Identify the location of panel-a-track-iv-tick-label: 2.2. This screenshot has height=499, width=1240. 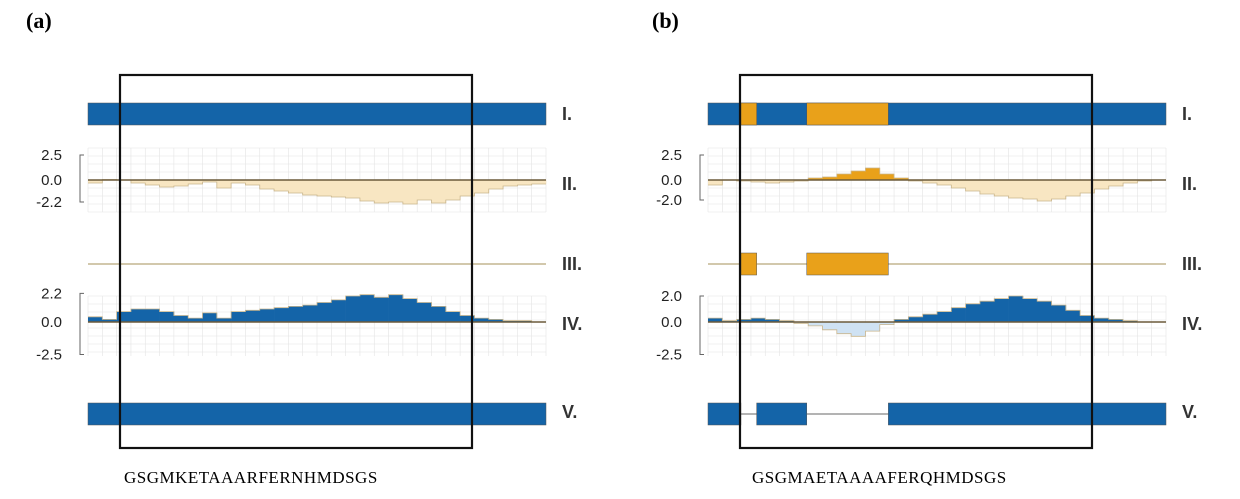
(51, 293).